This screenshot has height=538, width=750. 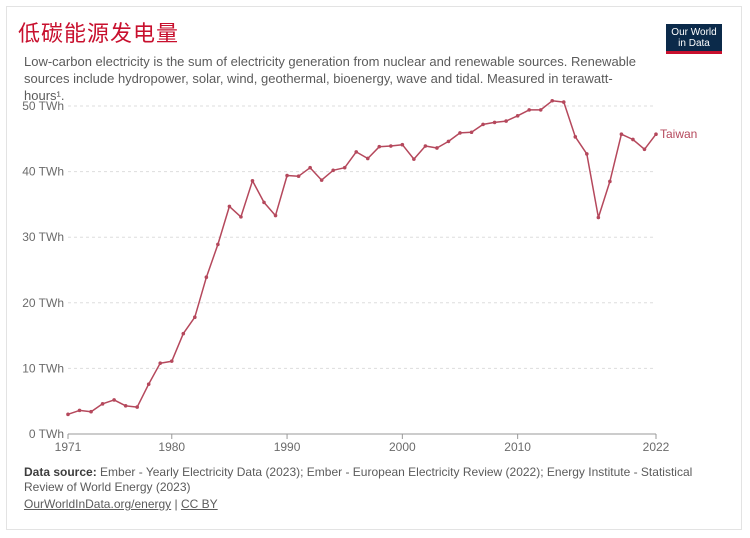 I want to click on y-tick-label: 20 TWh, so click(x=43, y=303).